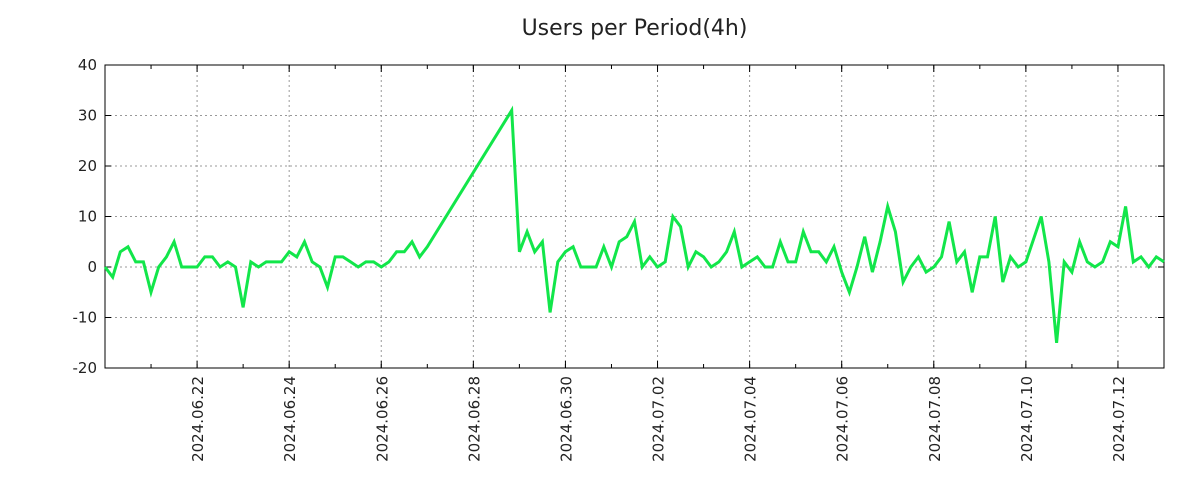 The height and width of the screenshot is (500, 1200). Describe the element at coordinates (382, 419) in the screenshot. I see `x-tick-label: 2024.06.26` at that location.